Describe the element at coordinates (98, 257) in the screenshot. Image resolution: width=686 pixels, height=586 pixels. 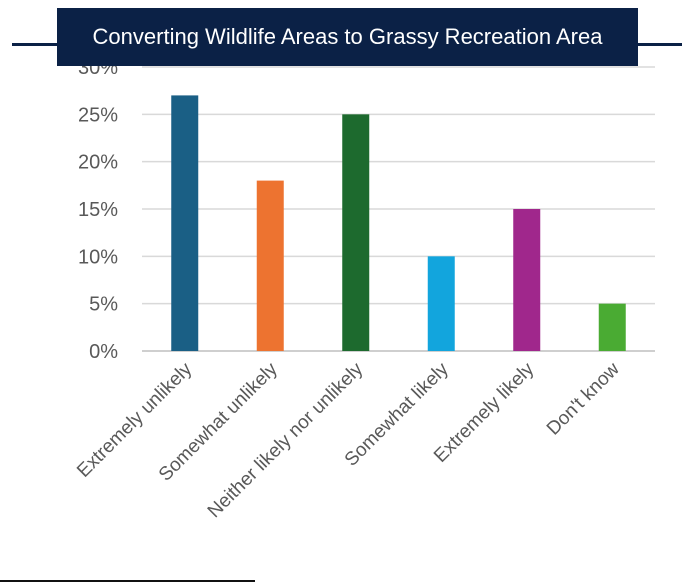
I see `y-tick-label: 10%` at that location.